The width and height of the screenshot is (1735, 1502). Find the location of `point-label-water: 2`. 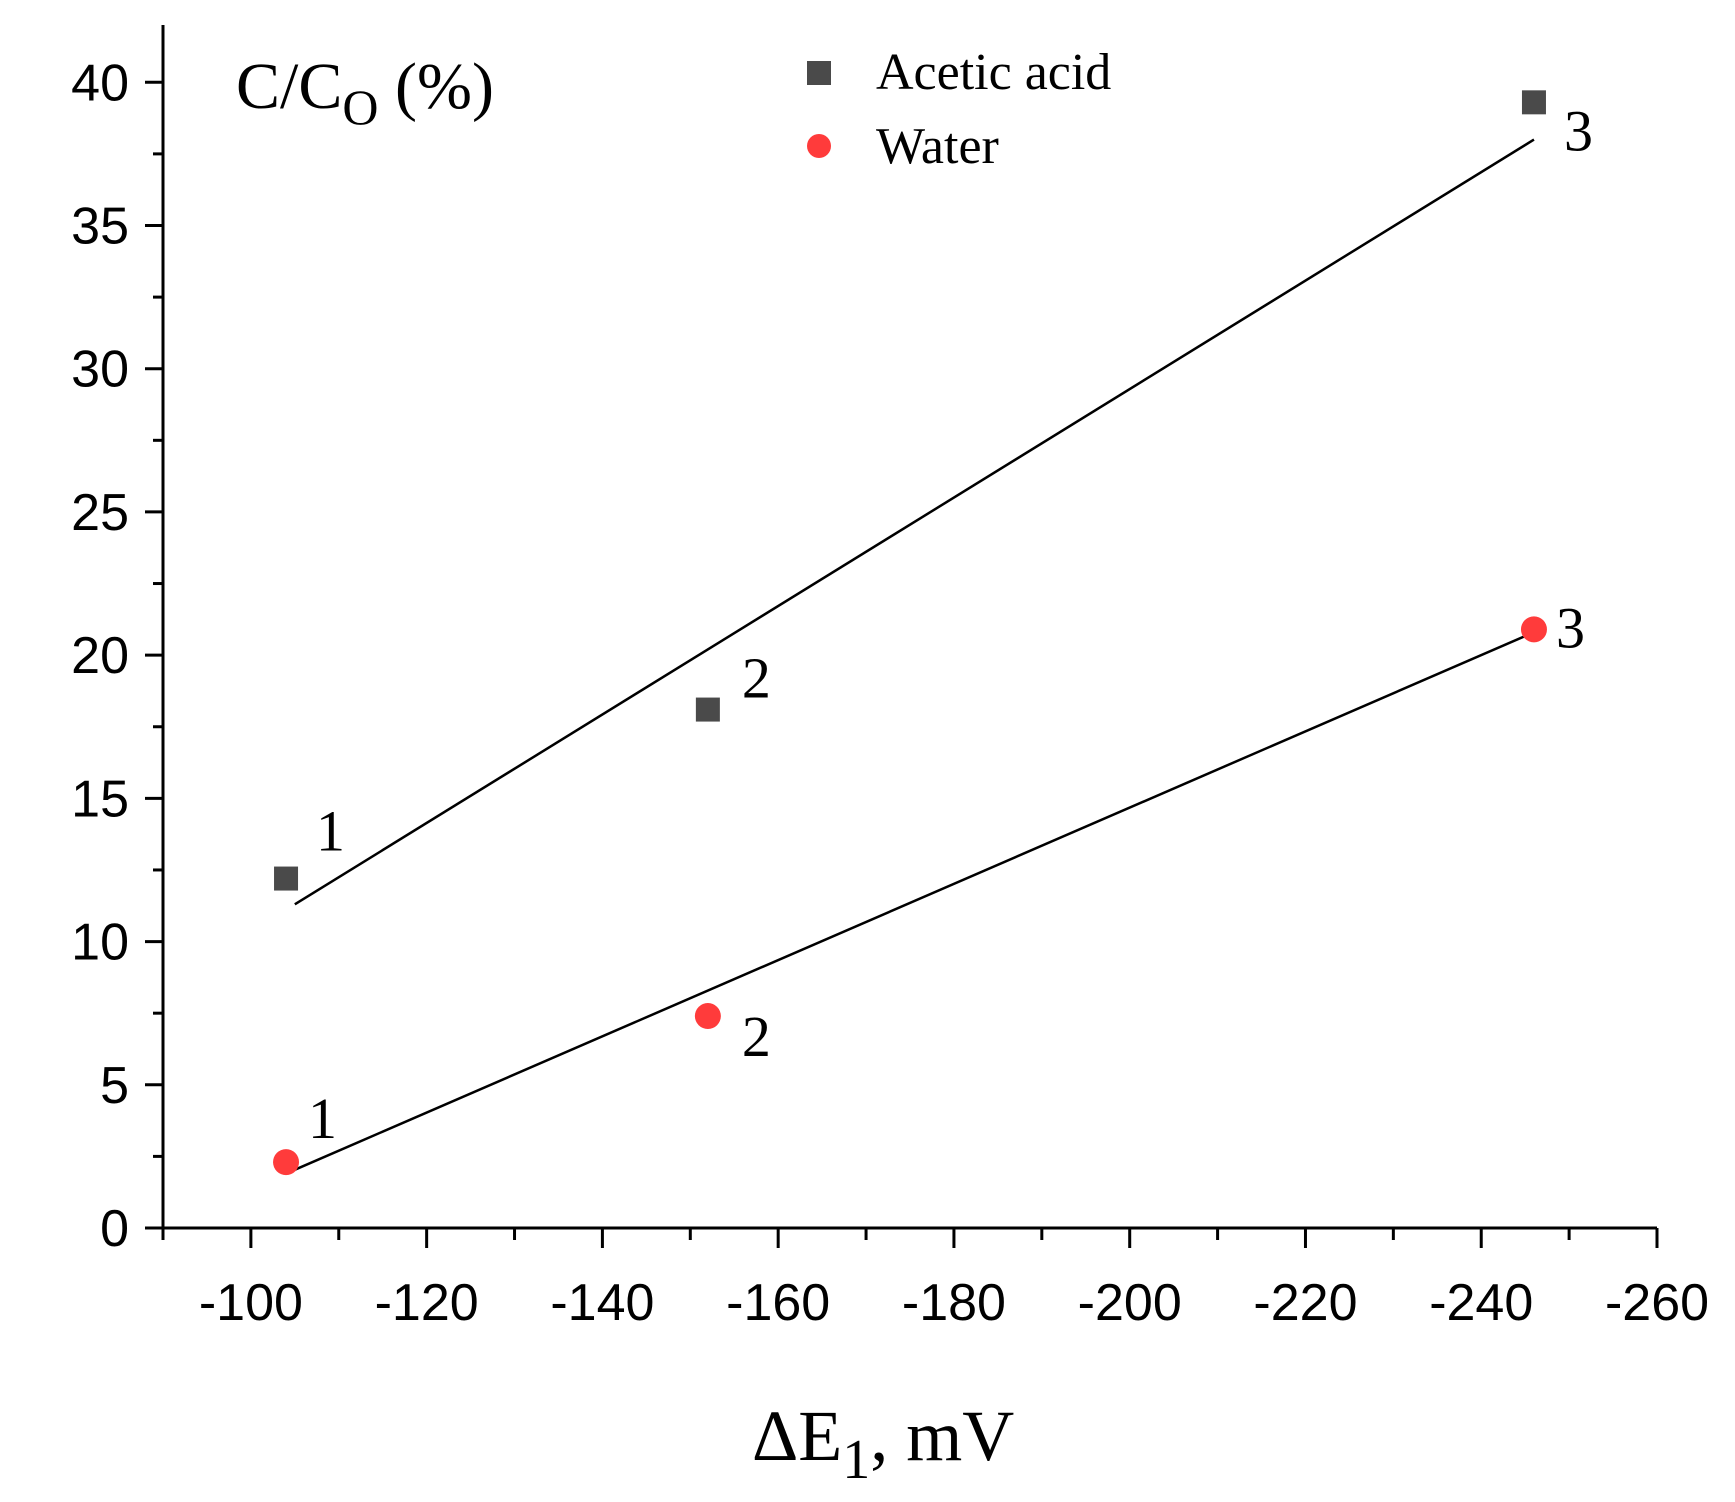

point-label-water: 2 is located at coordinates (756, 1036).